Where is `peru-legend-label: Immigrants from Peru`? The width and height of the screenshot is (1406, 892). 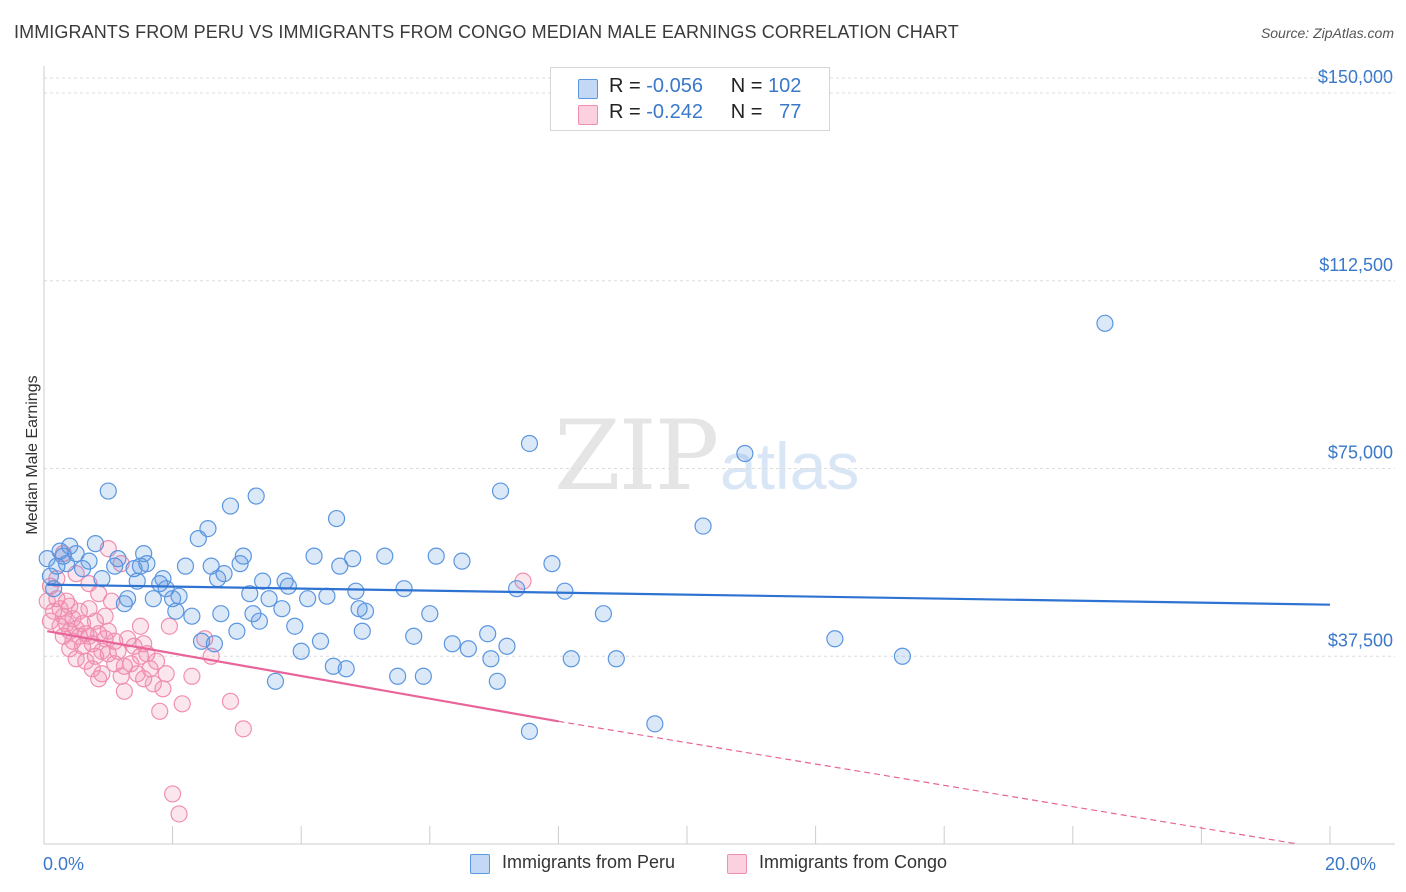
peru-legend-label: Immigrants from Peru is located at coordinates (589, 862).